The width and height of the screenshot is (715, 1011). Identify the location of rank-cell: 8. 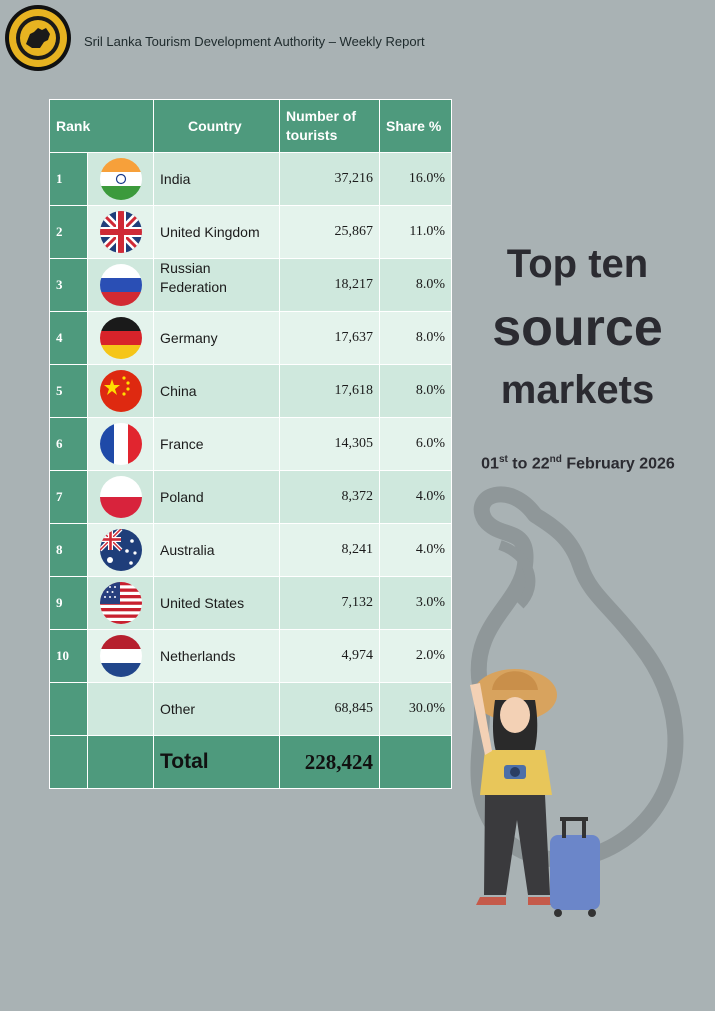
(68, 550).